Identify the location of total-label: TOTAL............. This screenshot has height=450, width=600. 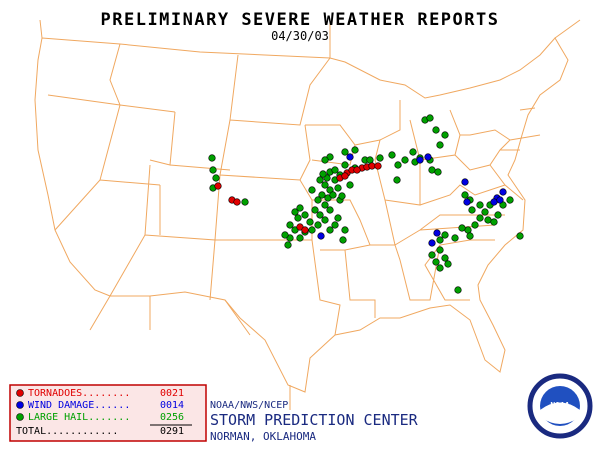
(67, 431).